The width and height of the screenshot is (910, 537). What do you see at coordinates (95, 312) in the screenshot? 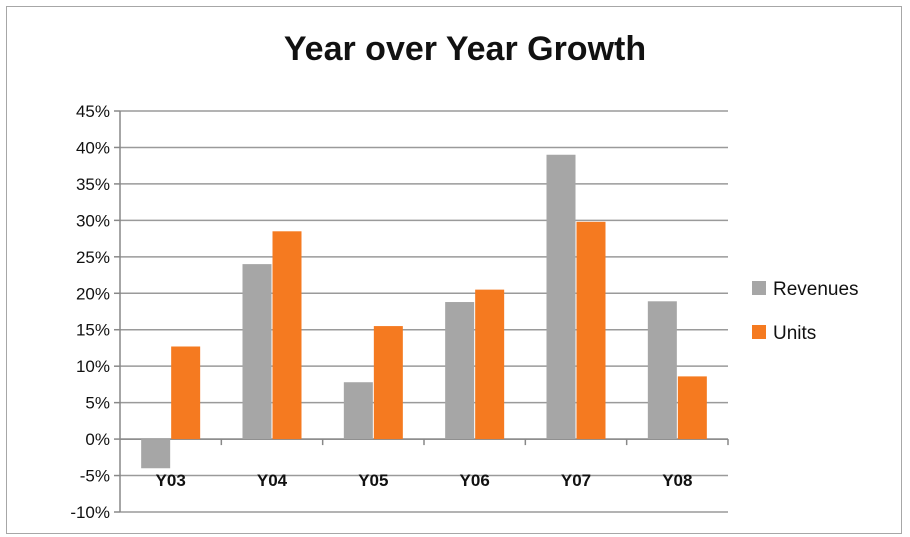
I see `y-axis: -10% -5% 0% 5% 10% 15% 20% 25% 30% 35% 40% 45%` at bounding box center [95, 312].